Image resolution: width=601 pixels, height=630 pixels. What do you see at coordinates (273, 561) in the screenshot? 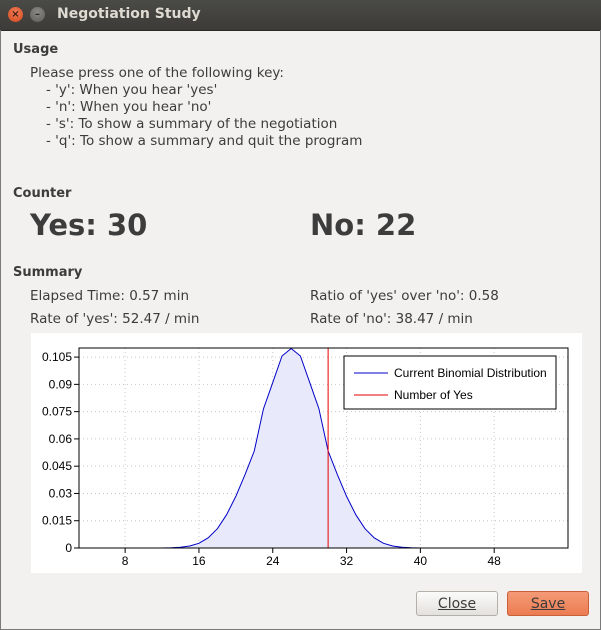
I see `x-tick-label: 24` at bounding box center [273, 561].